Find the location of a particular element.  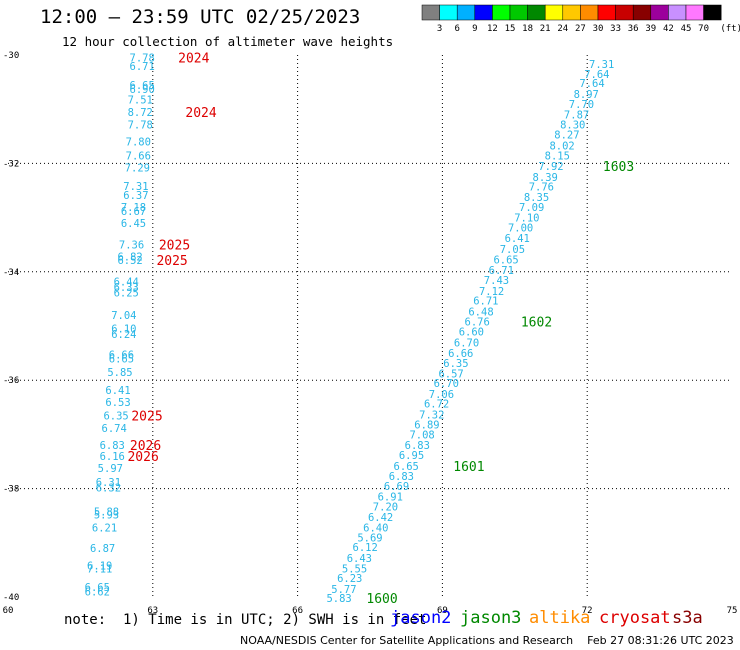

data-point-label: 6.33 is located at coordinates (126, 288).